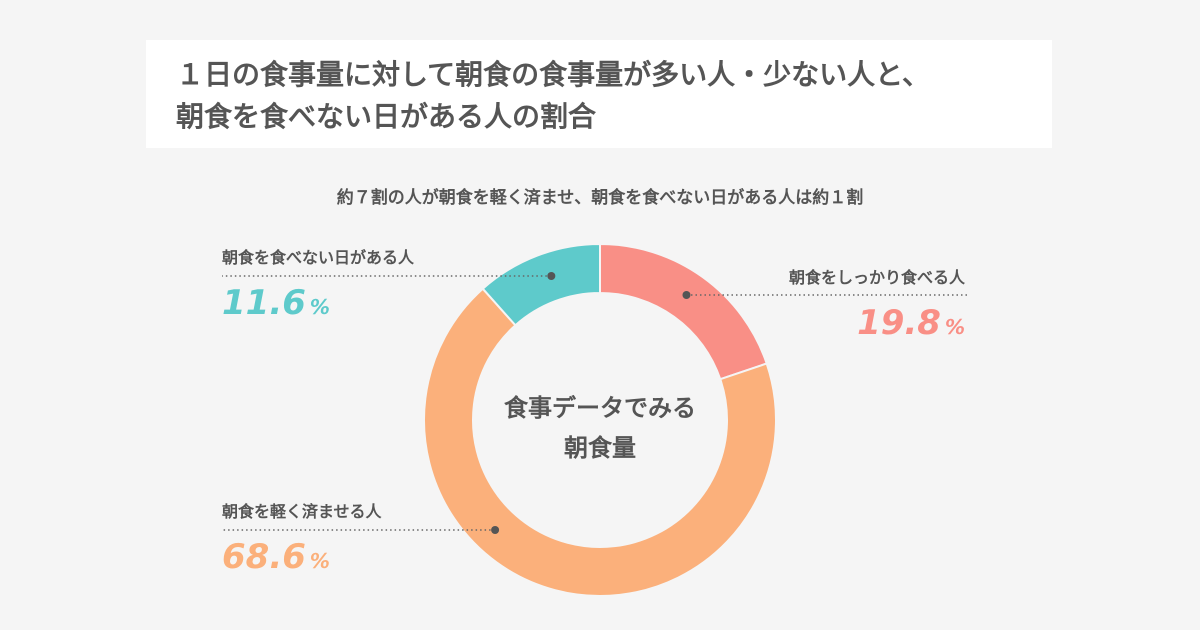  What do you see at coordinates (551, 276) in the screenshot?
I see `leader-dot-breakfast-skip` at bounding box center [551, 276].